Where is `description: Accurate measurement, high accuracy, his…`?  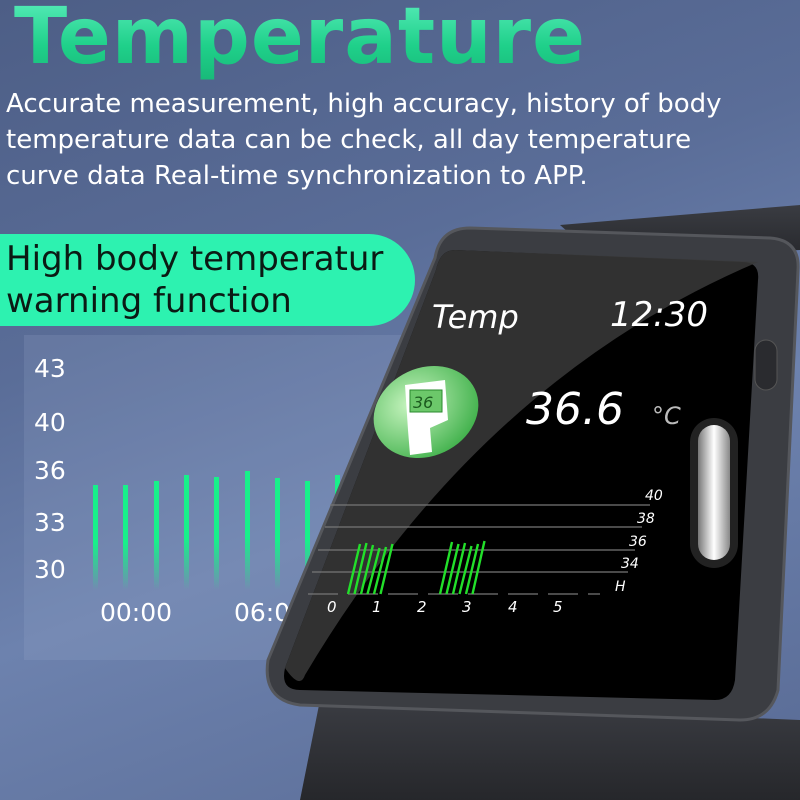 description: Accurate measurement, high accuracy, his… is located at coordinates (364, 140).